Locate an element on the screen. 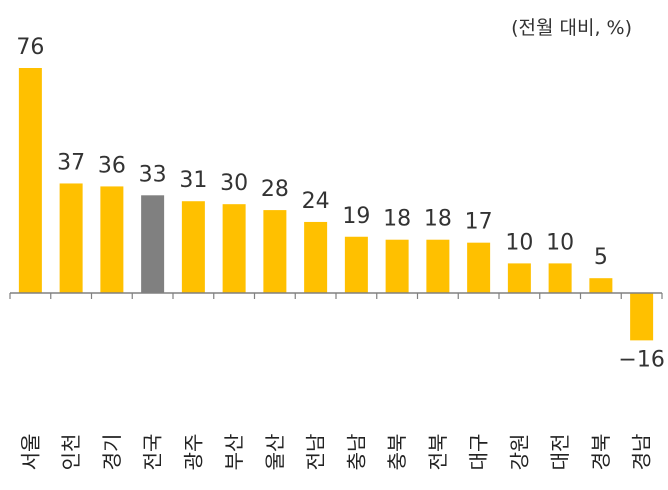 The image size is (668, 490). bar-충남 is located at coordinates (356, 264).